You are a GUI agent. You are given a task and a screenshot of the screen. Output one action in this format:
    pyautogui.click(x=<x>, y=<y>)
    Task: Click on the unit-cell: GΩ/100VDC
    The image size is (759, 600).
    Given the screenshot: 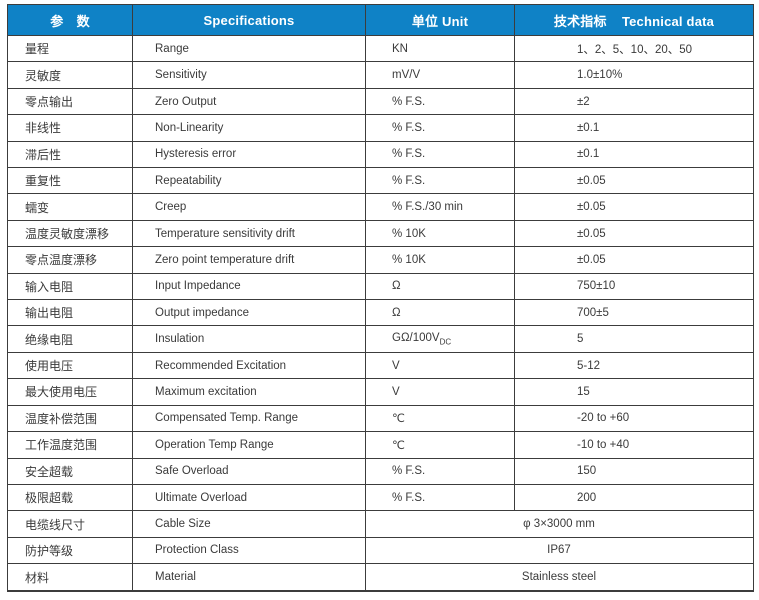 What is the action you would take?
    pyautogui.click(x=440, y=339)
    